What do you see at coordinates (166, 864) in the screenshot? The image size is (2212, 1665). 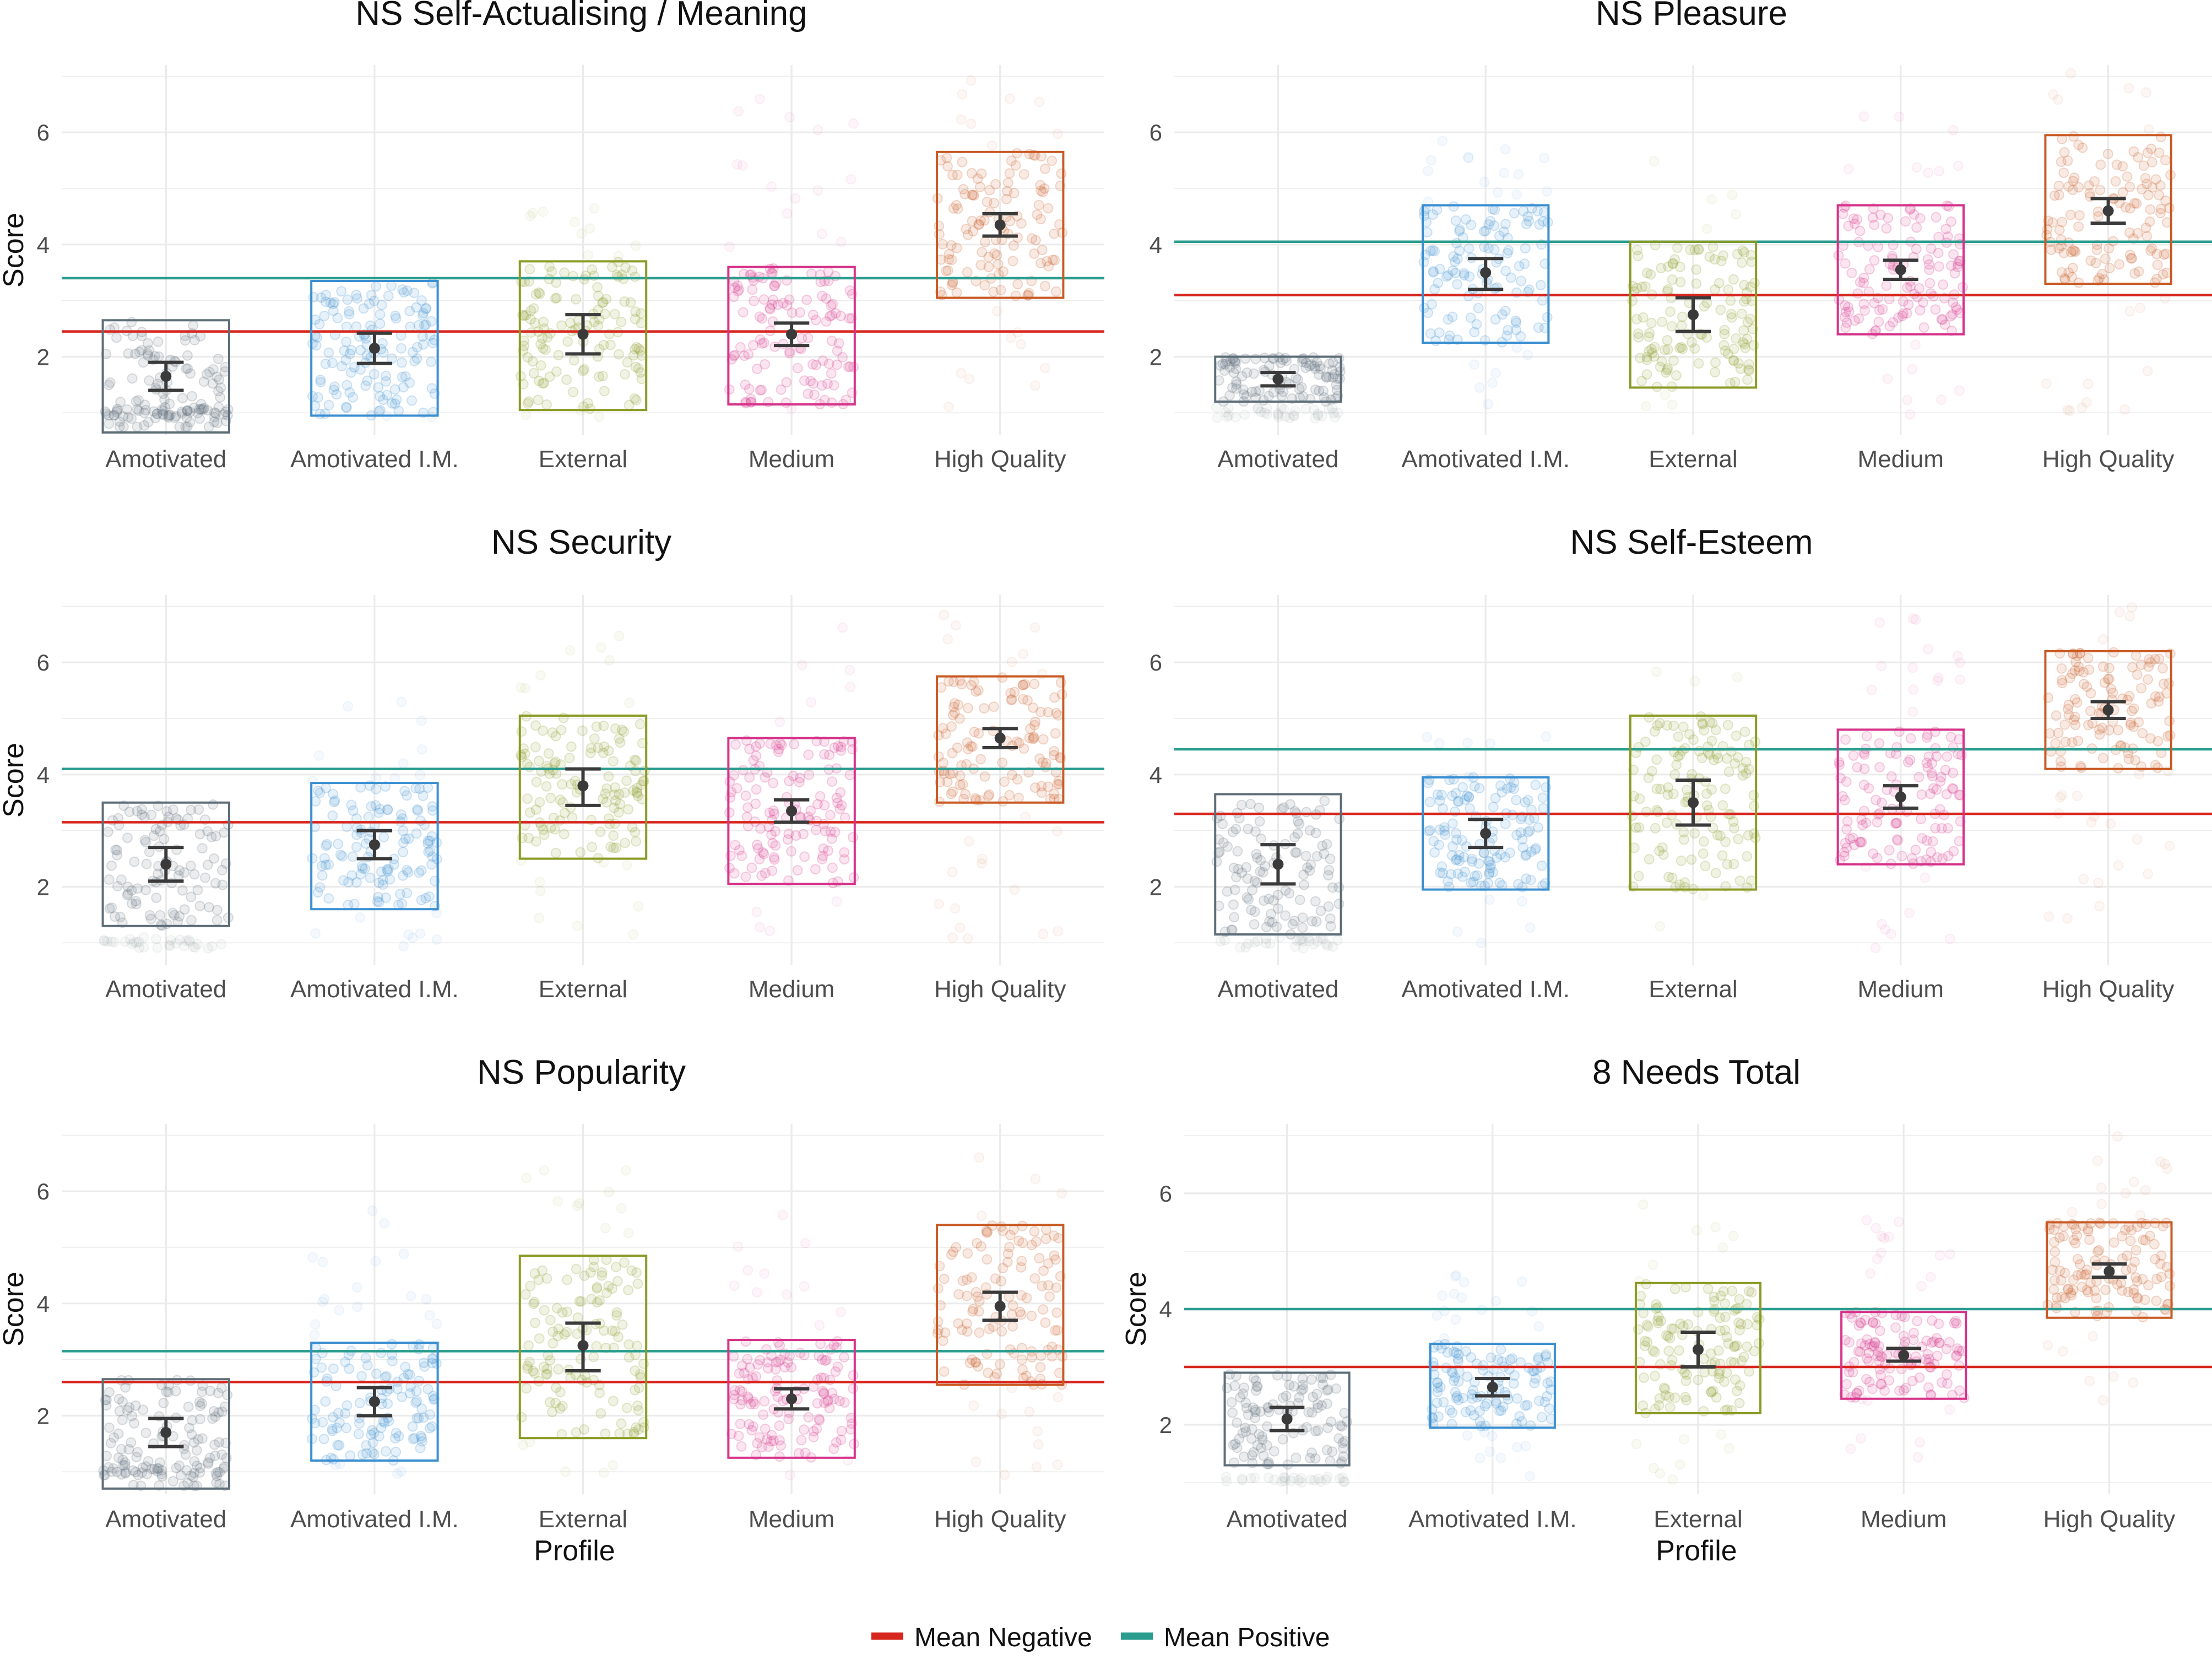 I see `panel-3-series-amotivated` at bounding box center [166, 864].